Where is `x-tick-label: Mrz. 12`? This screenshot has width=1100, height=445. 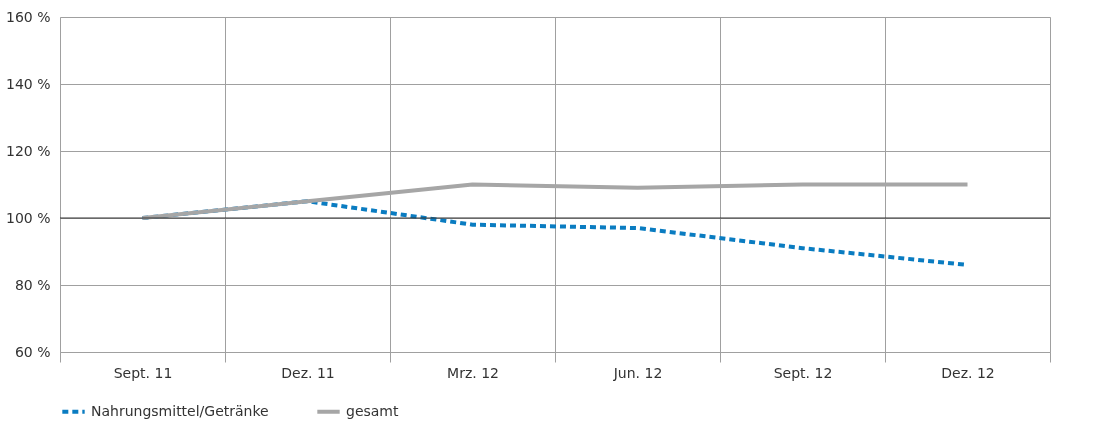 x-tick-label: Mrz. 12 is located at coordinates (473, 372).